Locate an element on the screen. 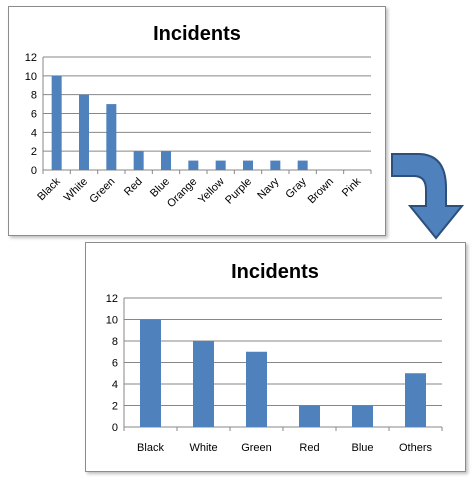  bar-others is located at coordinates (415, 400).